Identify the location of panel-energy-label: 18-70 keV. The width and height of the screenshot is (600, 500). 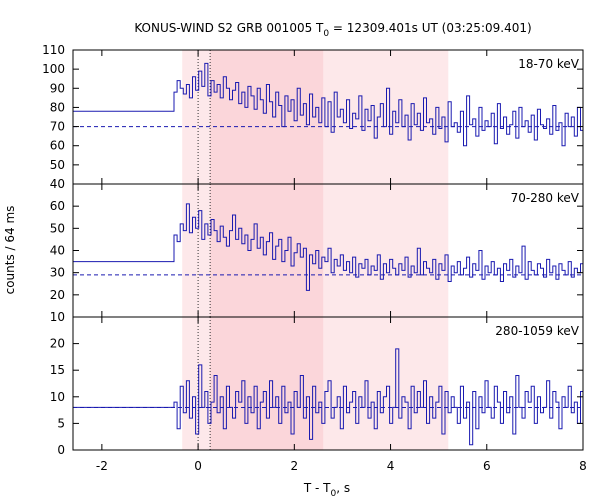
(549, 64).